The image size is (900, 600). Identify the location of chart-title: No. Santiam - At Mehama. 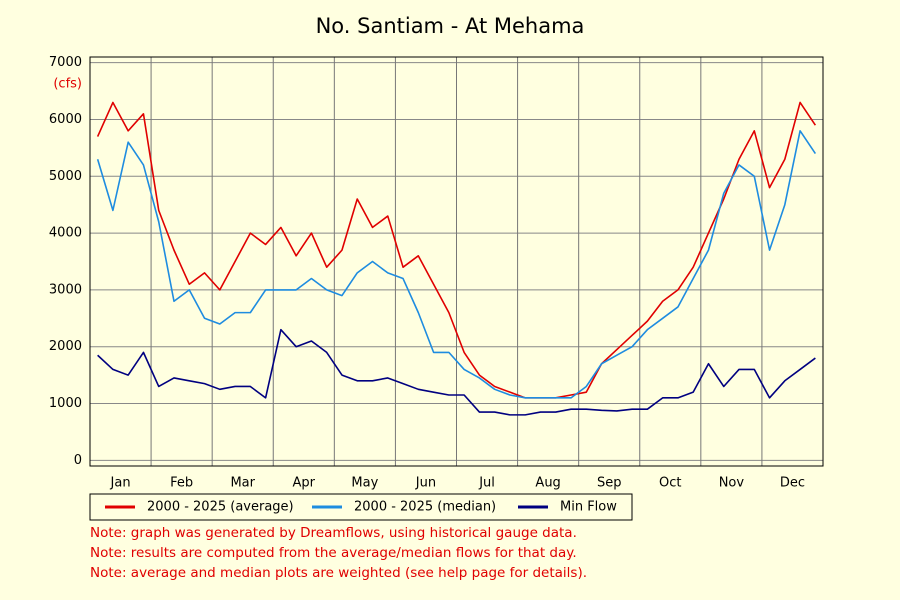
(450, 26).